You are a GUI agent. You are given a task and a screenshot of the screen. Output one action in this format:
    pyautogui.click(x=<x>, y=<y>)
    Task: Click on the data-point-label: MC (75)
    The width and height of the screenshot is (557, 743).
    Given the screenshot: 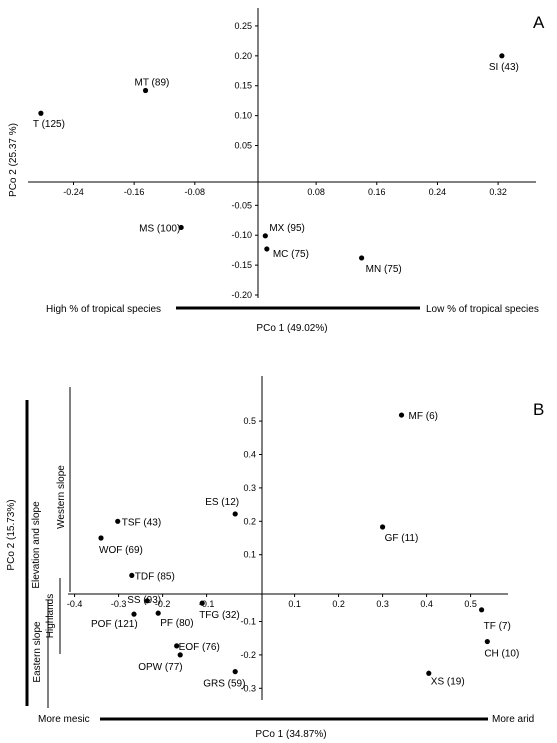 What is the action you would take?
    pyautogui.click(x=291, y=254)
    